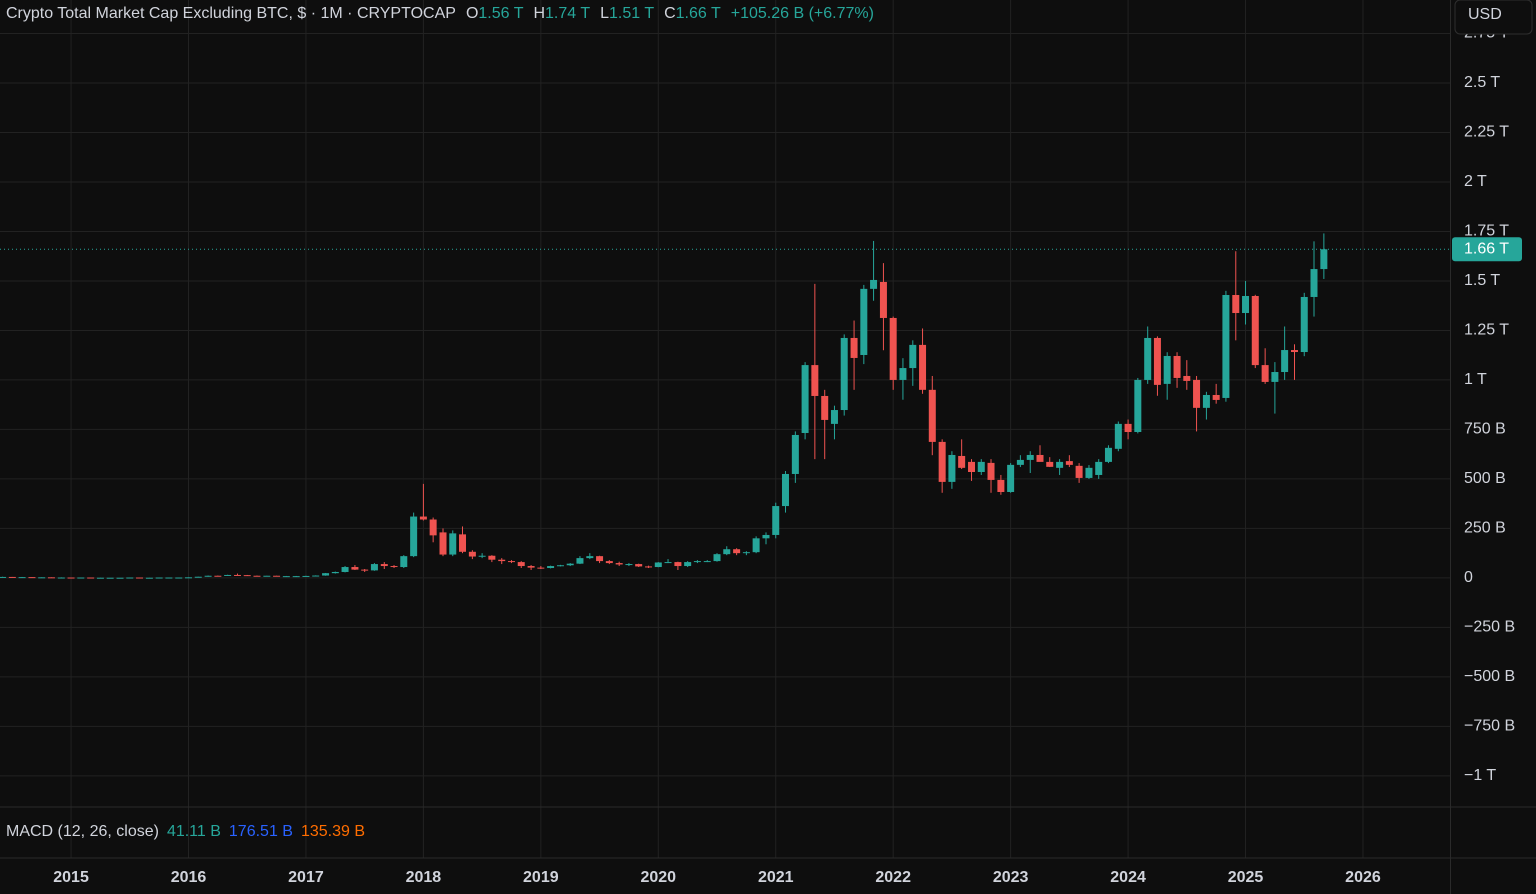 This screenshot has height=894, width=1536. What do you see at coordinates (604, 13) in the screenshot?
I see `ohlc-key: L` at bounding box center [604, 13].